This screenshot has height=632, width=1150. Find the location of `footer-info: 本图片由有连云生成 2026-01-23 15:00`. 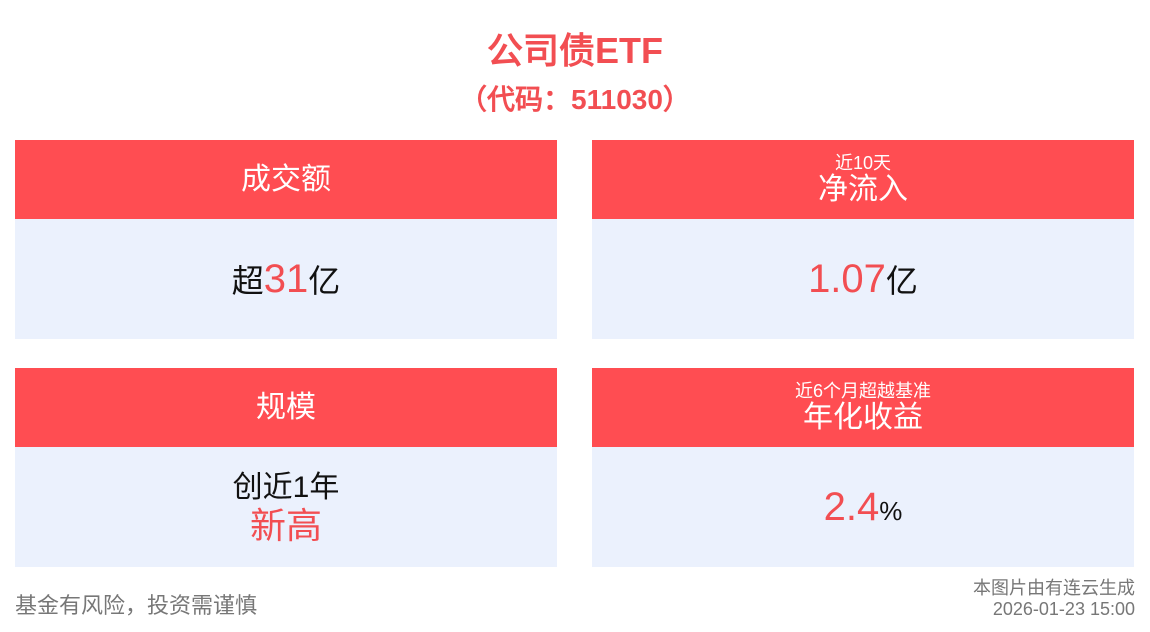

footer-info: 本图片由有连云生成 2026-01-23 15:00 is located at coordinates (1054, 599).